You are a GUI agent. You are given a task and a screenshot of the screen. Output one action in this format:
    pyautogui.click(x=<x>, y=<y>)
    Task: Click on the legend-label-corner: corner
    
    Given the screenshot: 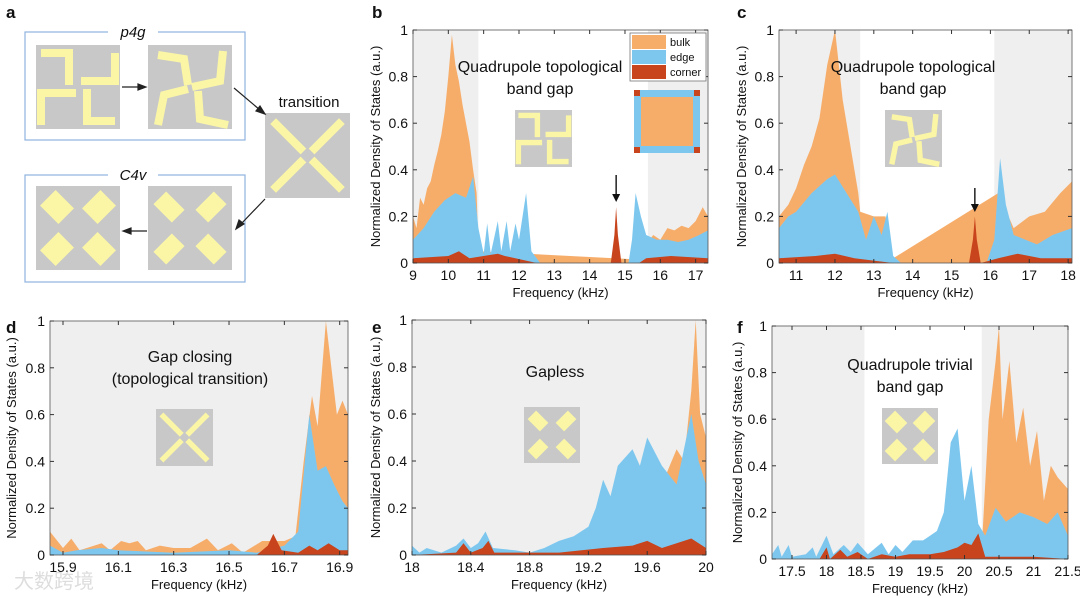 What is the action you would take?
    pyautogui.click(x=686, y=73)
    